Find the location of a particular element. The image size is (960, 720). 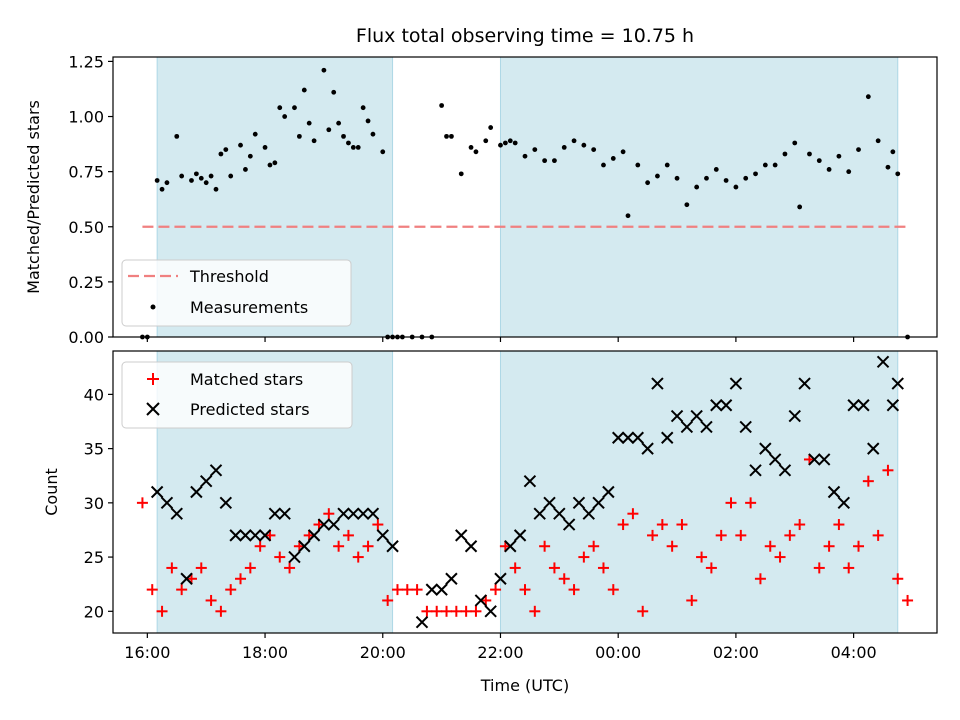

bottom-y-axis-title: Count is located at coordinates (51, 492).